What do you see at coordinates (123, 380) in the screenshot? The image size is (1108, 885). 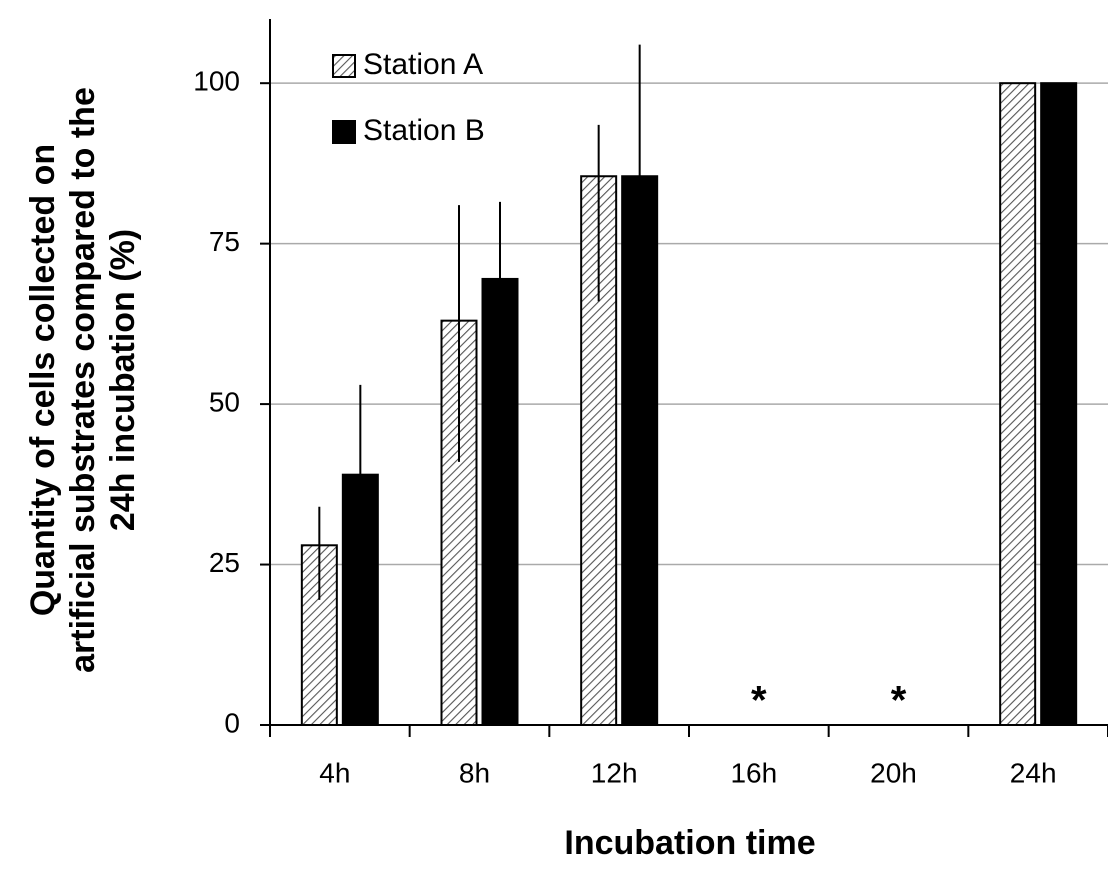 I see `y-axis-title-line: 24h incubation (%)` at bounding box center [123, 380].